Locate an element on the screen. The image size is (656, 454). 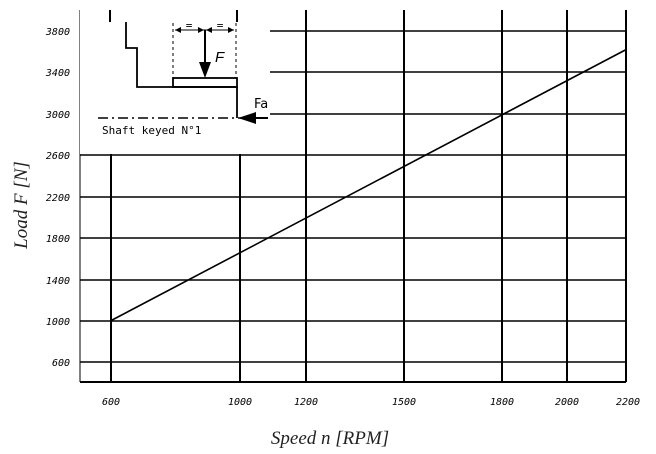
y-tick-label: 2200 is located at coordinates (58, 198).